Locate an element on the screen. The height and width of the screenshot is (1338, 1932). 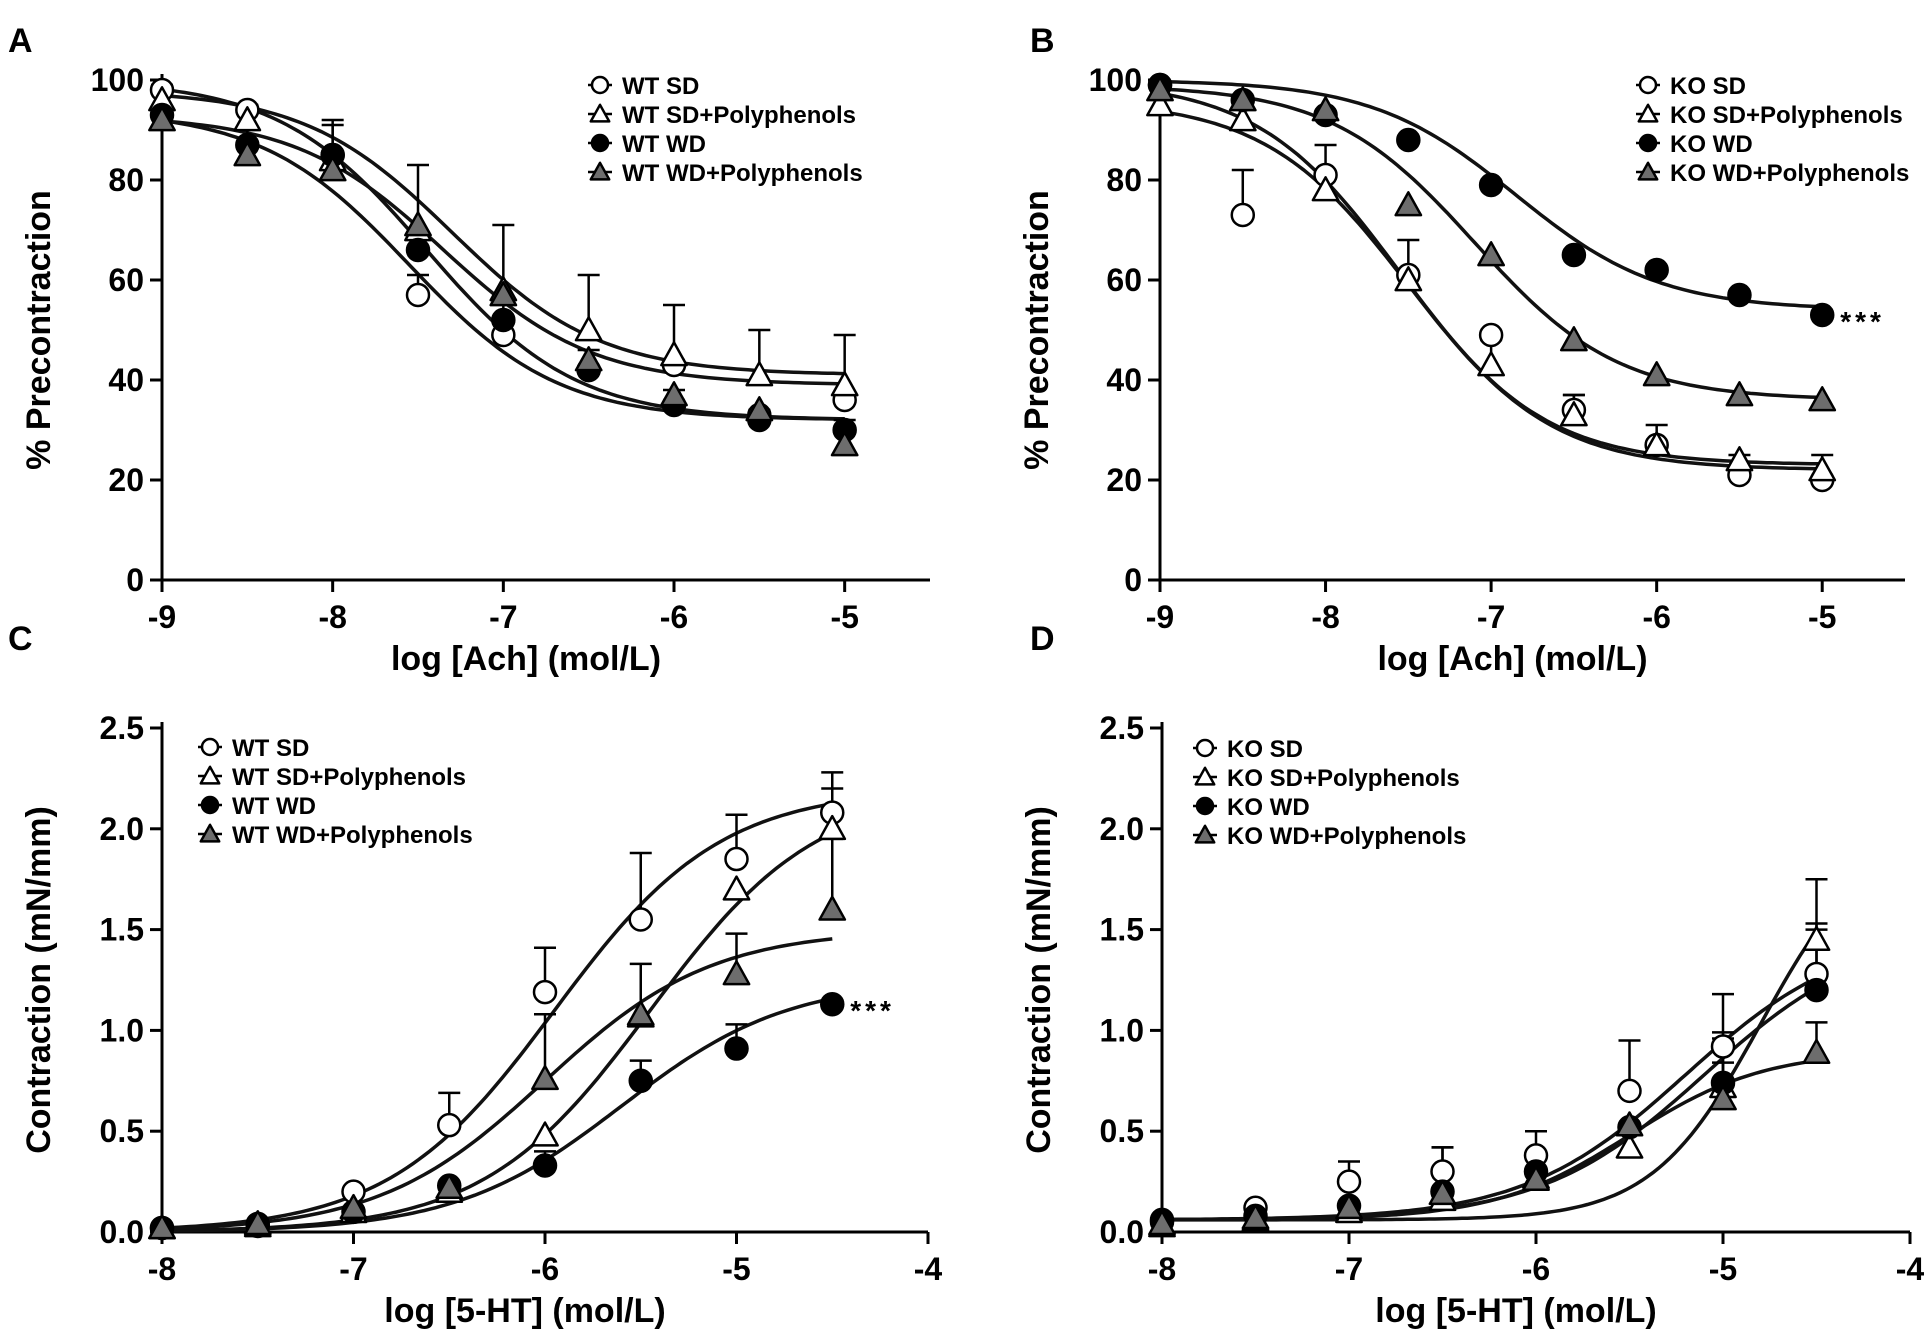
panel-c-y-tick-label: 0.5 is located at coordinates (122, 1131).